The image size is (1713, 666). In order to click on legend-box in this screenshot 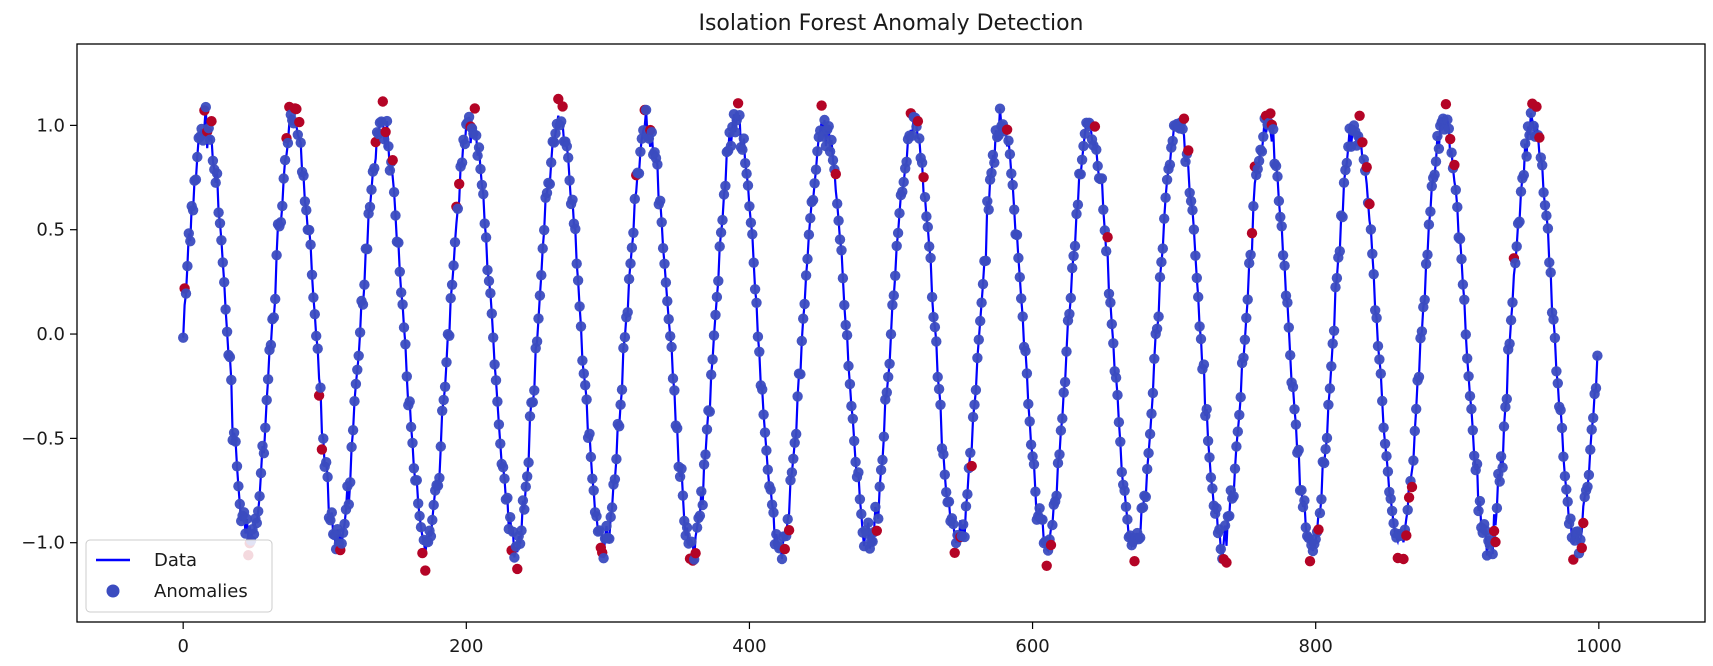, I will do `click(179, 576)`.